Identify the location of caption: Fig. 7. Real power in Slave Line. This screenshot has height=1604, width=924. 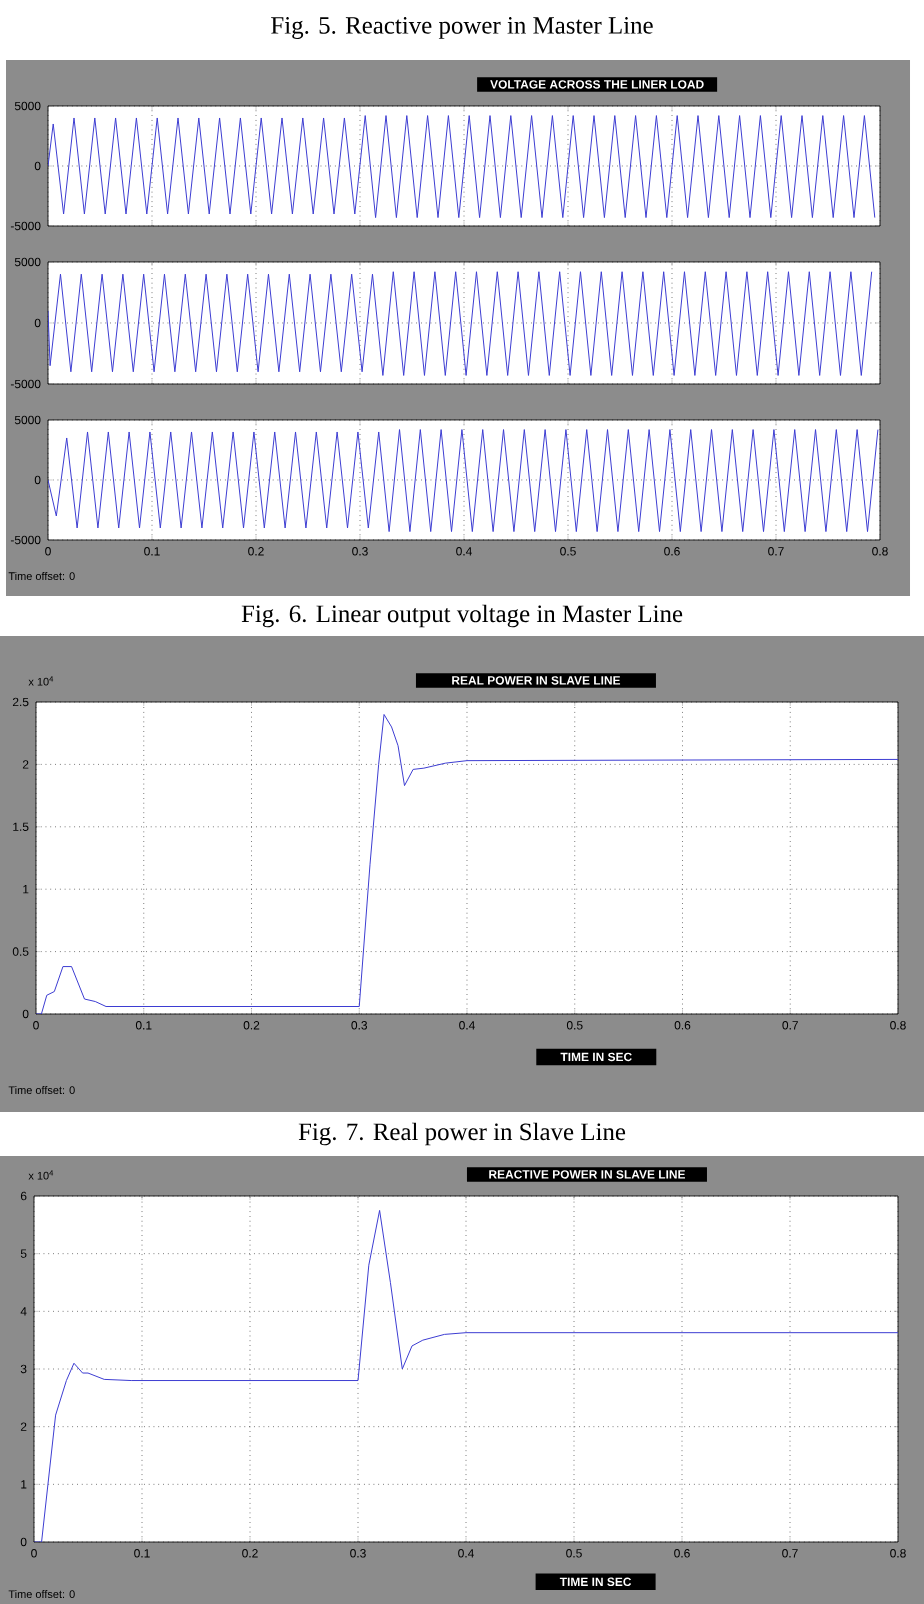
(462, 1134).